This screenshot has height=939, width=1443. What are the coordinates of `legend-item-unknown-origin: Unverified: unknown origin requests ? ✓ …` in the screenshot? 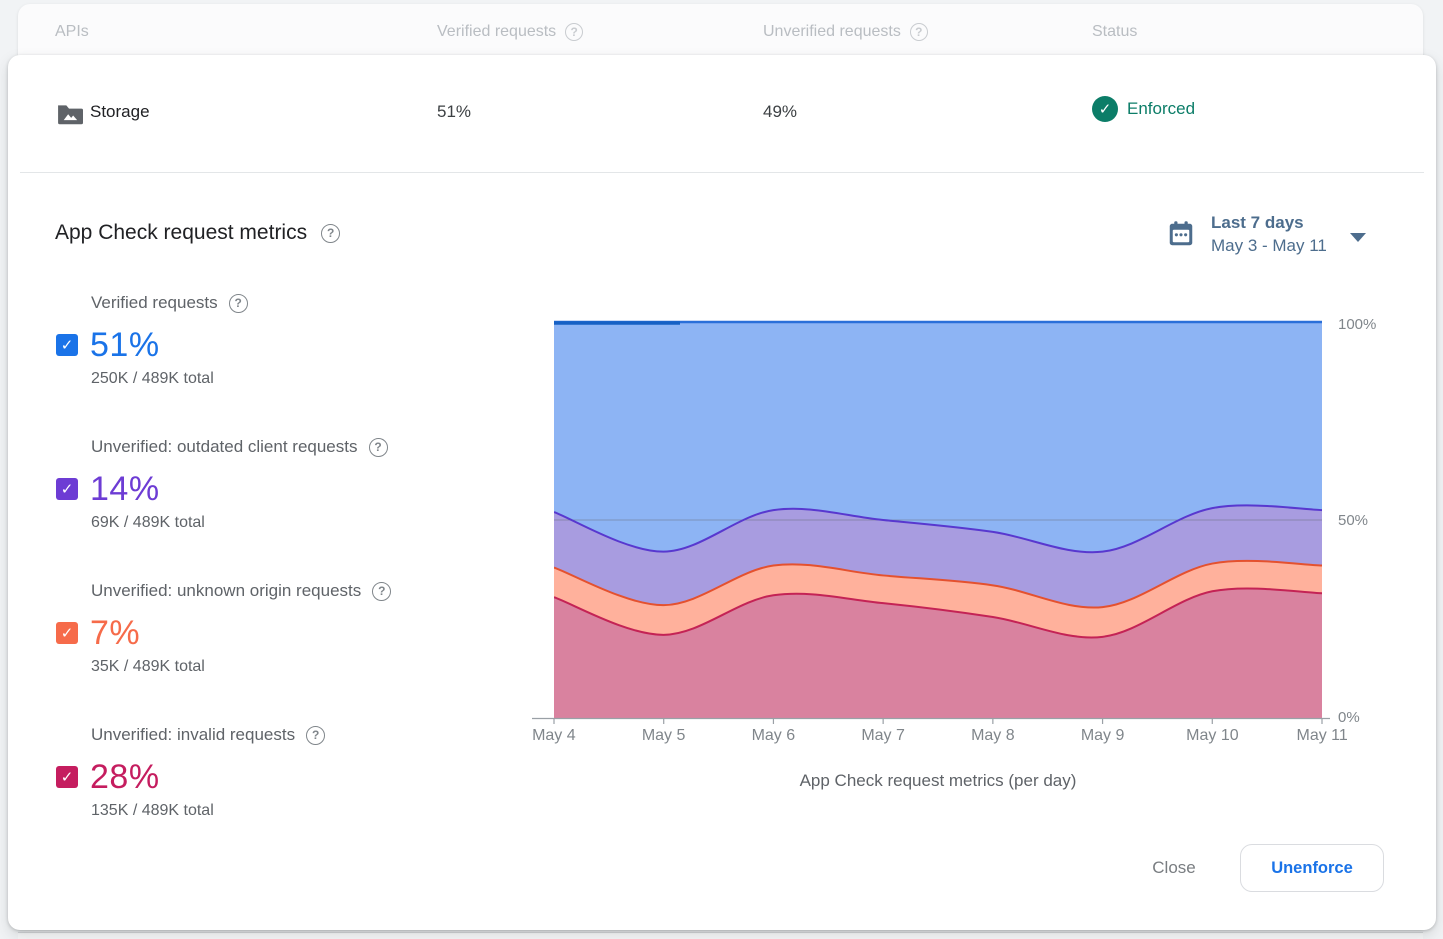 It's located at (276, 628).